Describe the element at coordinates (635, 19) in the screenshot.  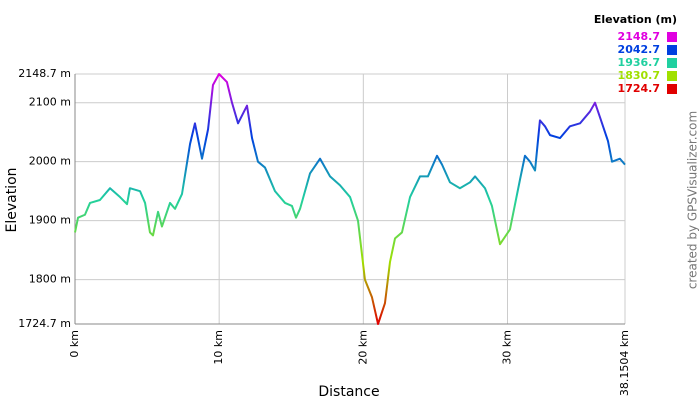
I see `legend-title: Elevation (m)` at that location.